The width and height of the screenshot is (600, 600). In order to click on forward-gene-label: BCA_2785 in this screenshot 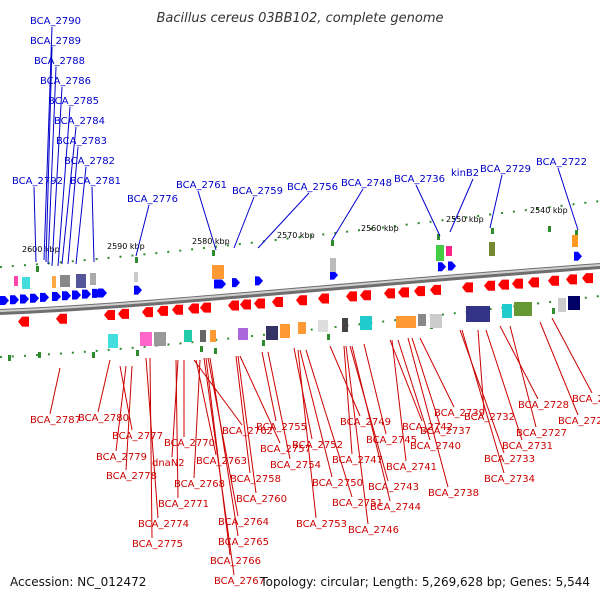, I will do `click(73, 101)`.